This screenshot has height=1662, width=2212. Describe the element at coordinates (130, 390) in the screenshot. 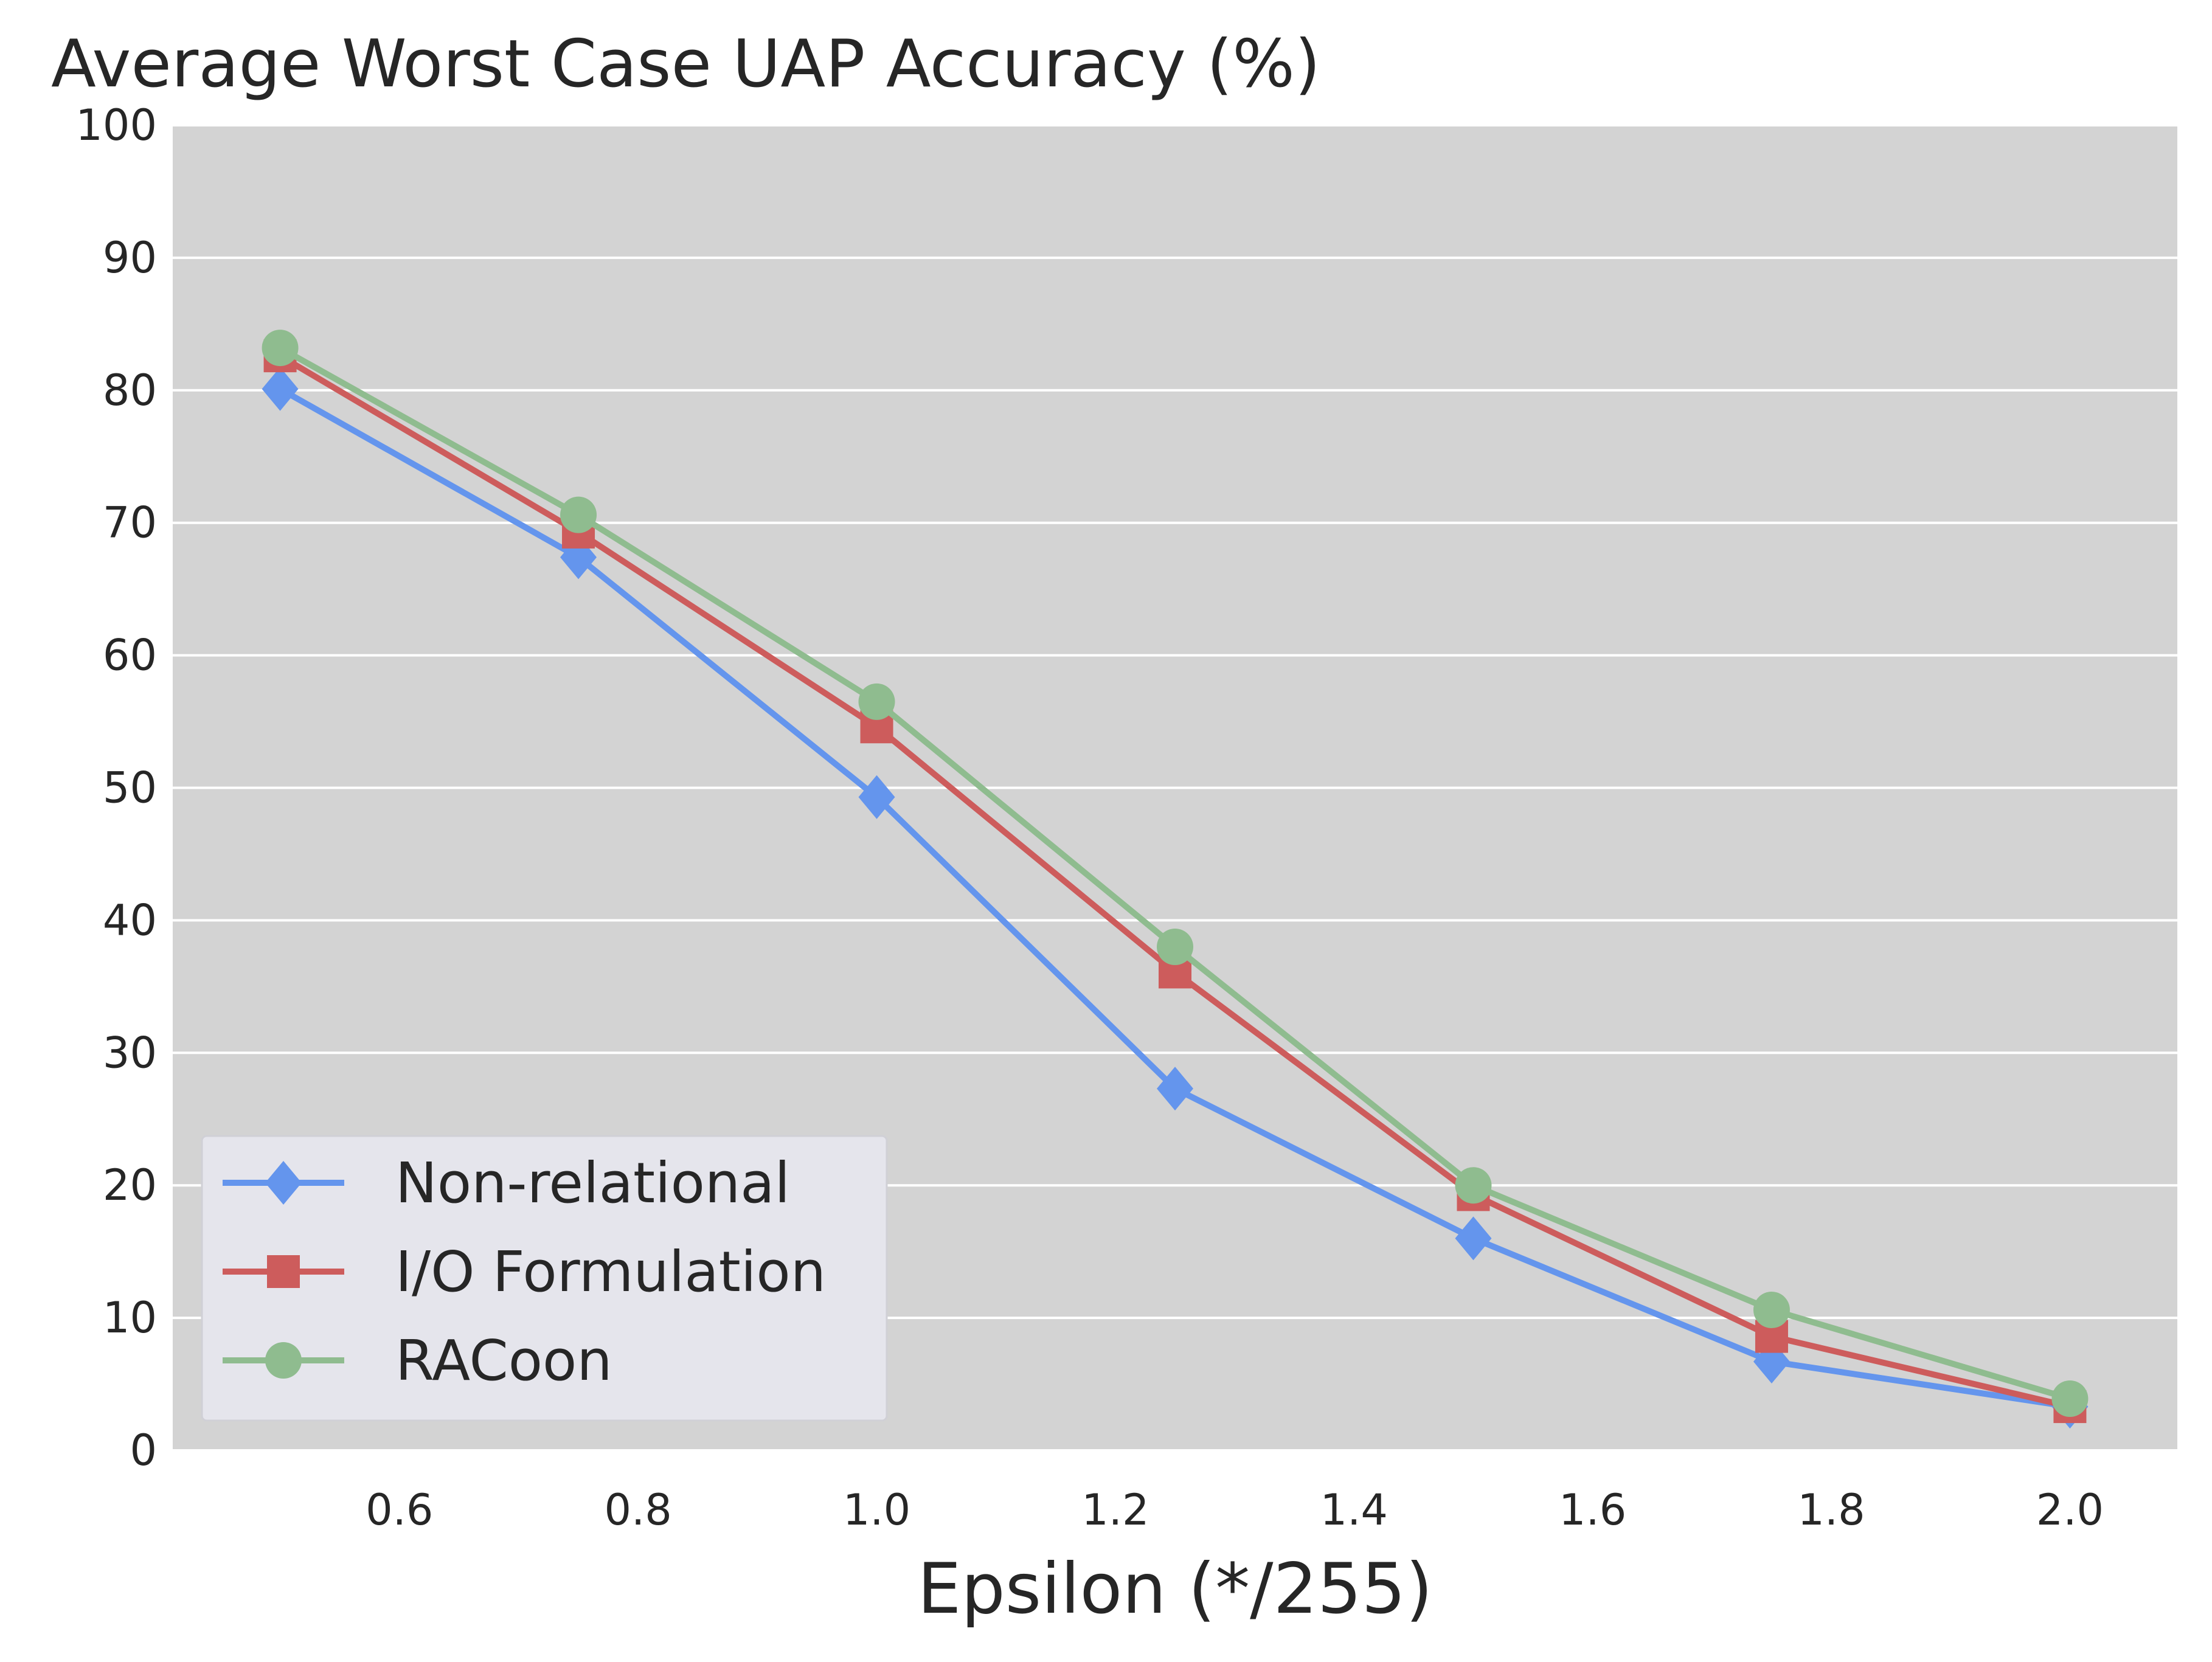

I see `y-tick-label: 80` at that location.